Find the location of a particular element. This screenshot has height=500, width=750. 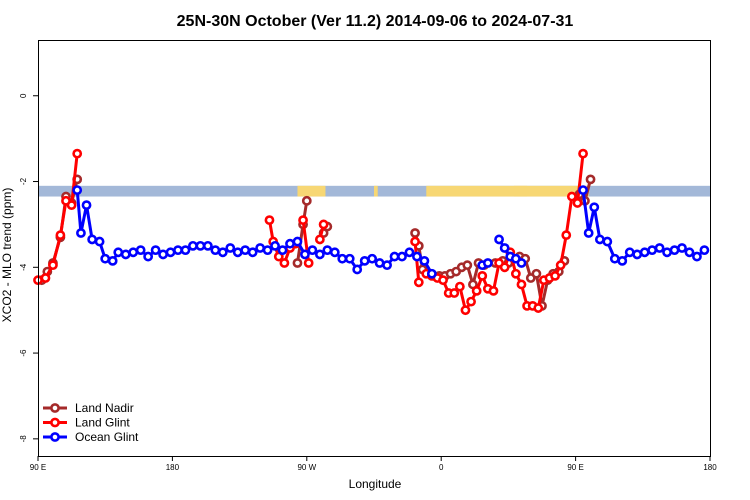

y-tick-label: -2 is located at coordinates (23, 181).